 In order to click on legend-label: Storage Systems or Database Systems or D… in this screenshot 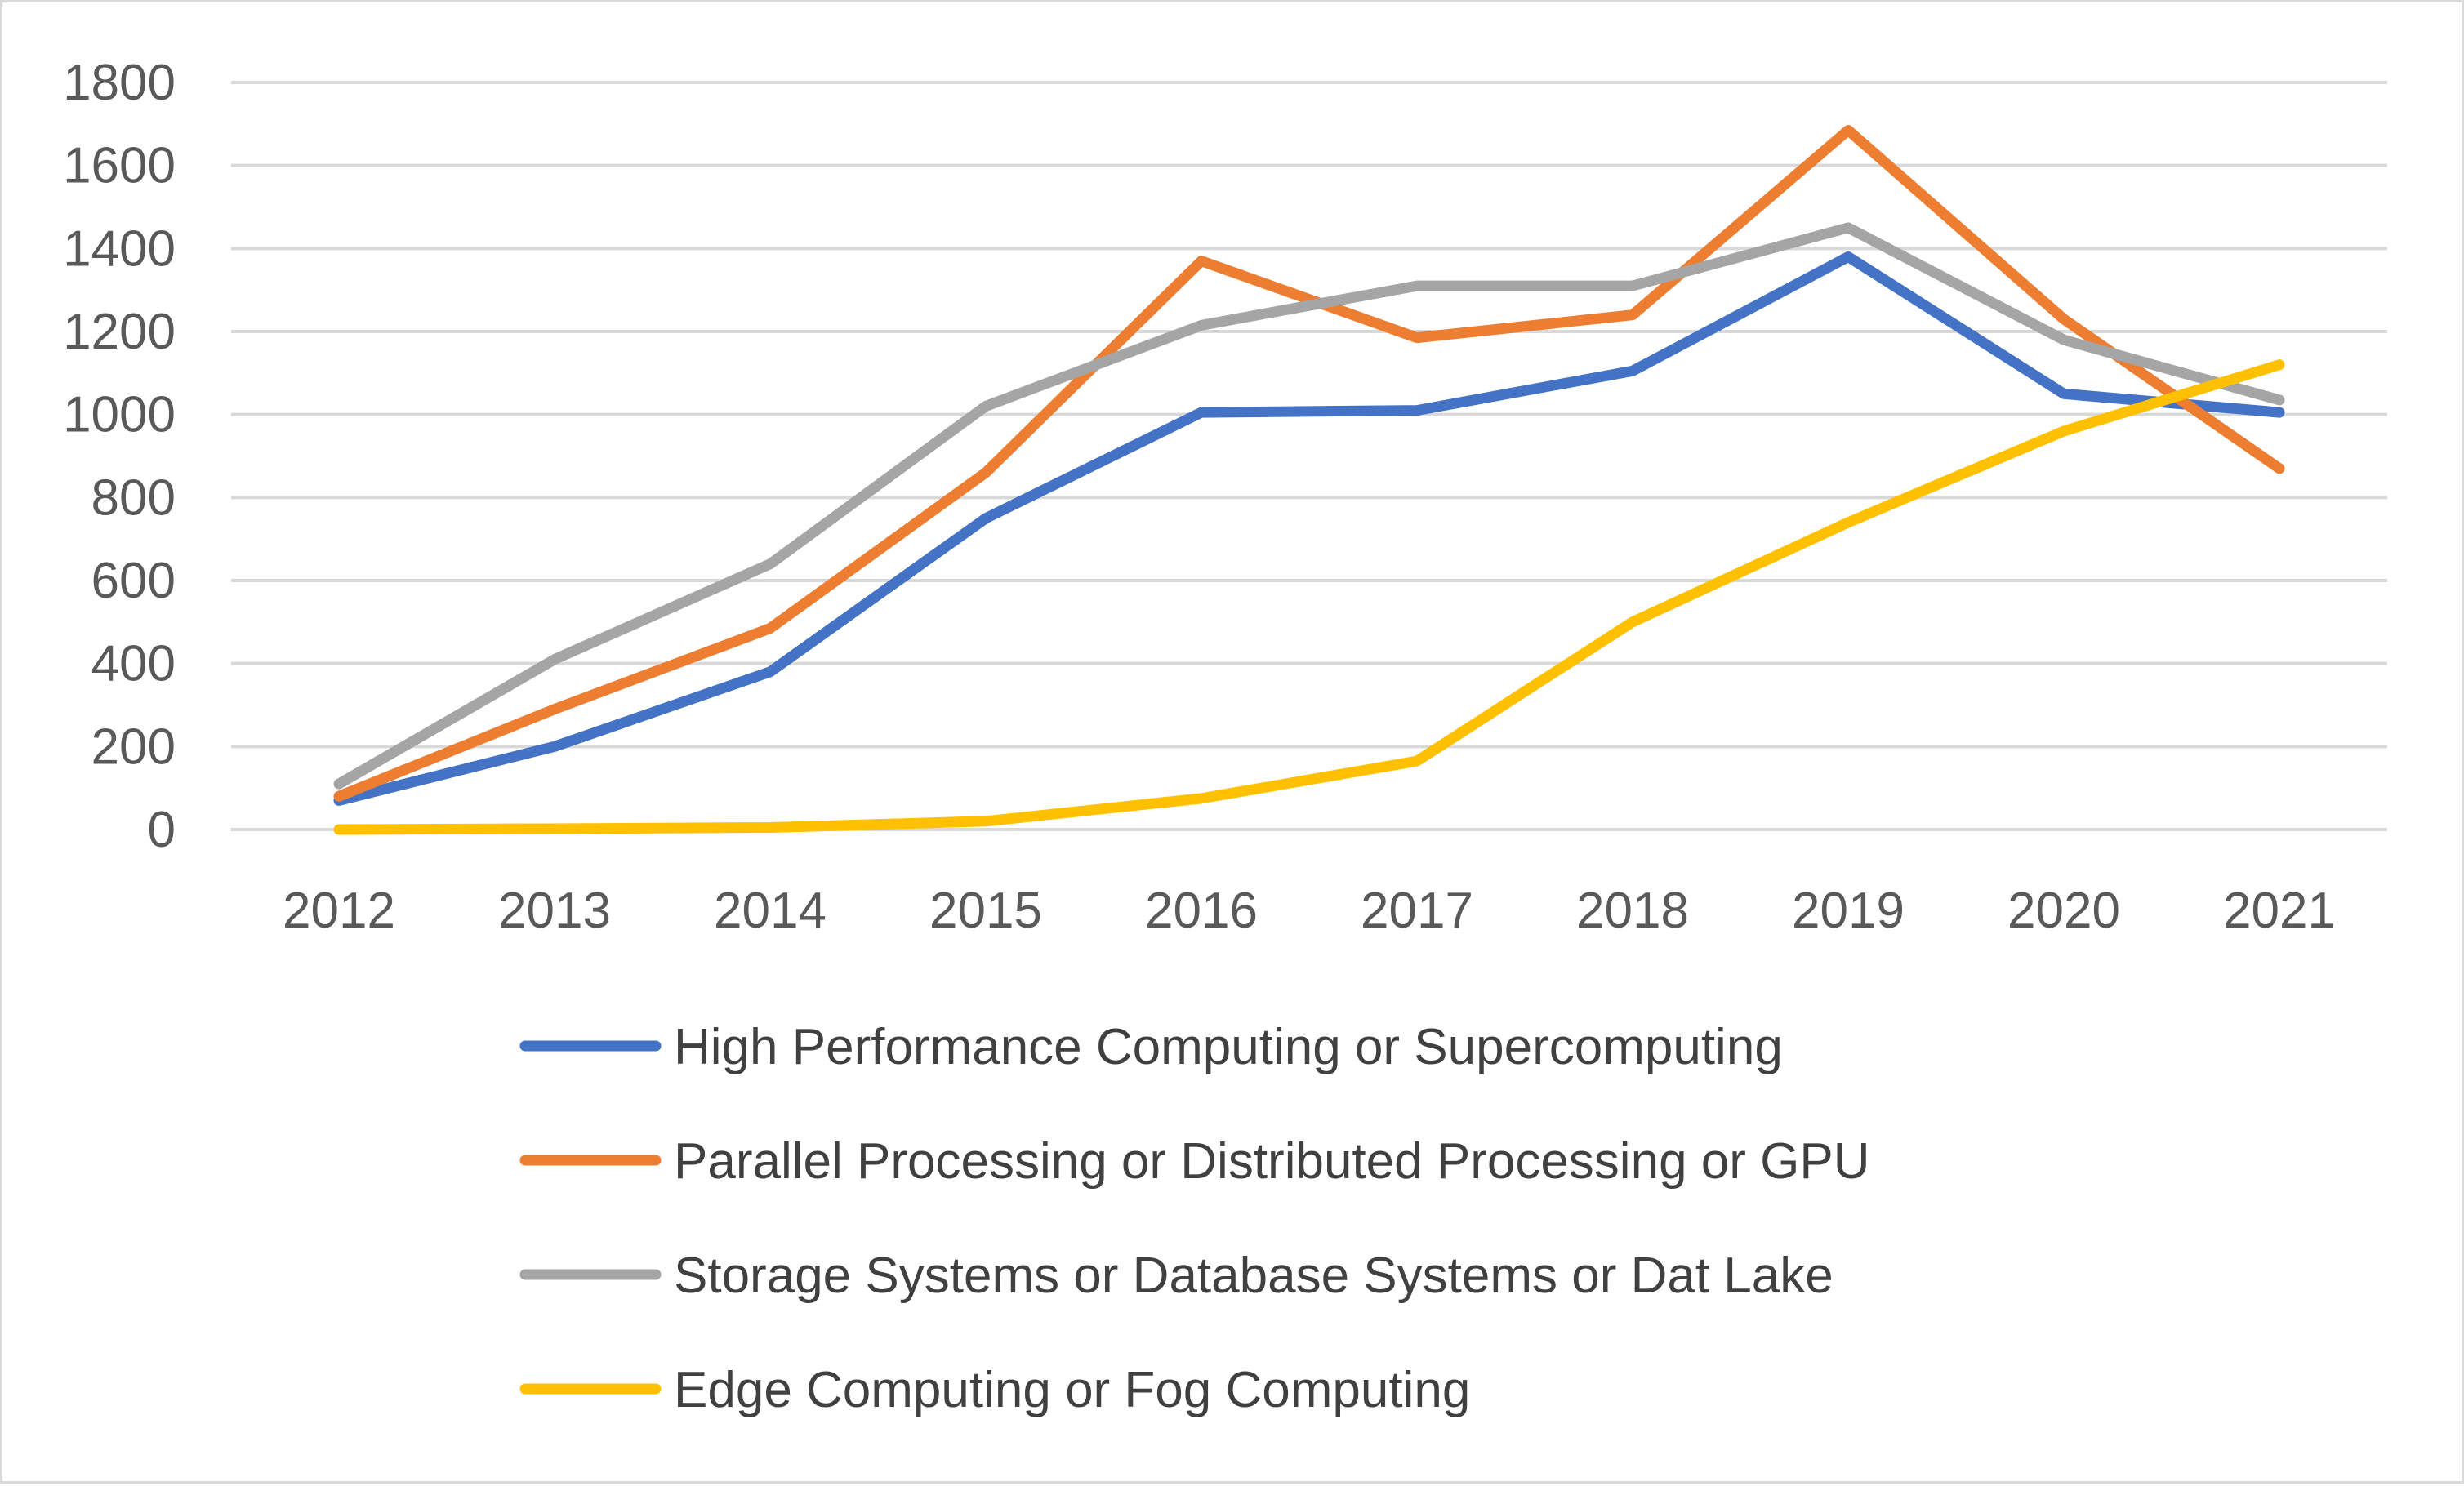, I will do `click(1254, 1276)`.